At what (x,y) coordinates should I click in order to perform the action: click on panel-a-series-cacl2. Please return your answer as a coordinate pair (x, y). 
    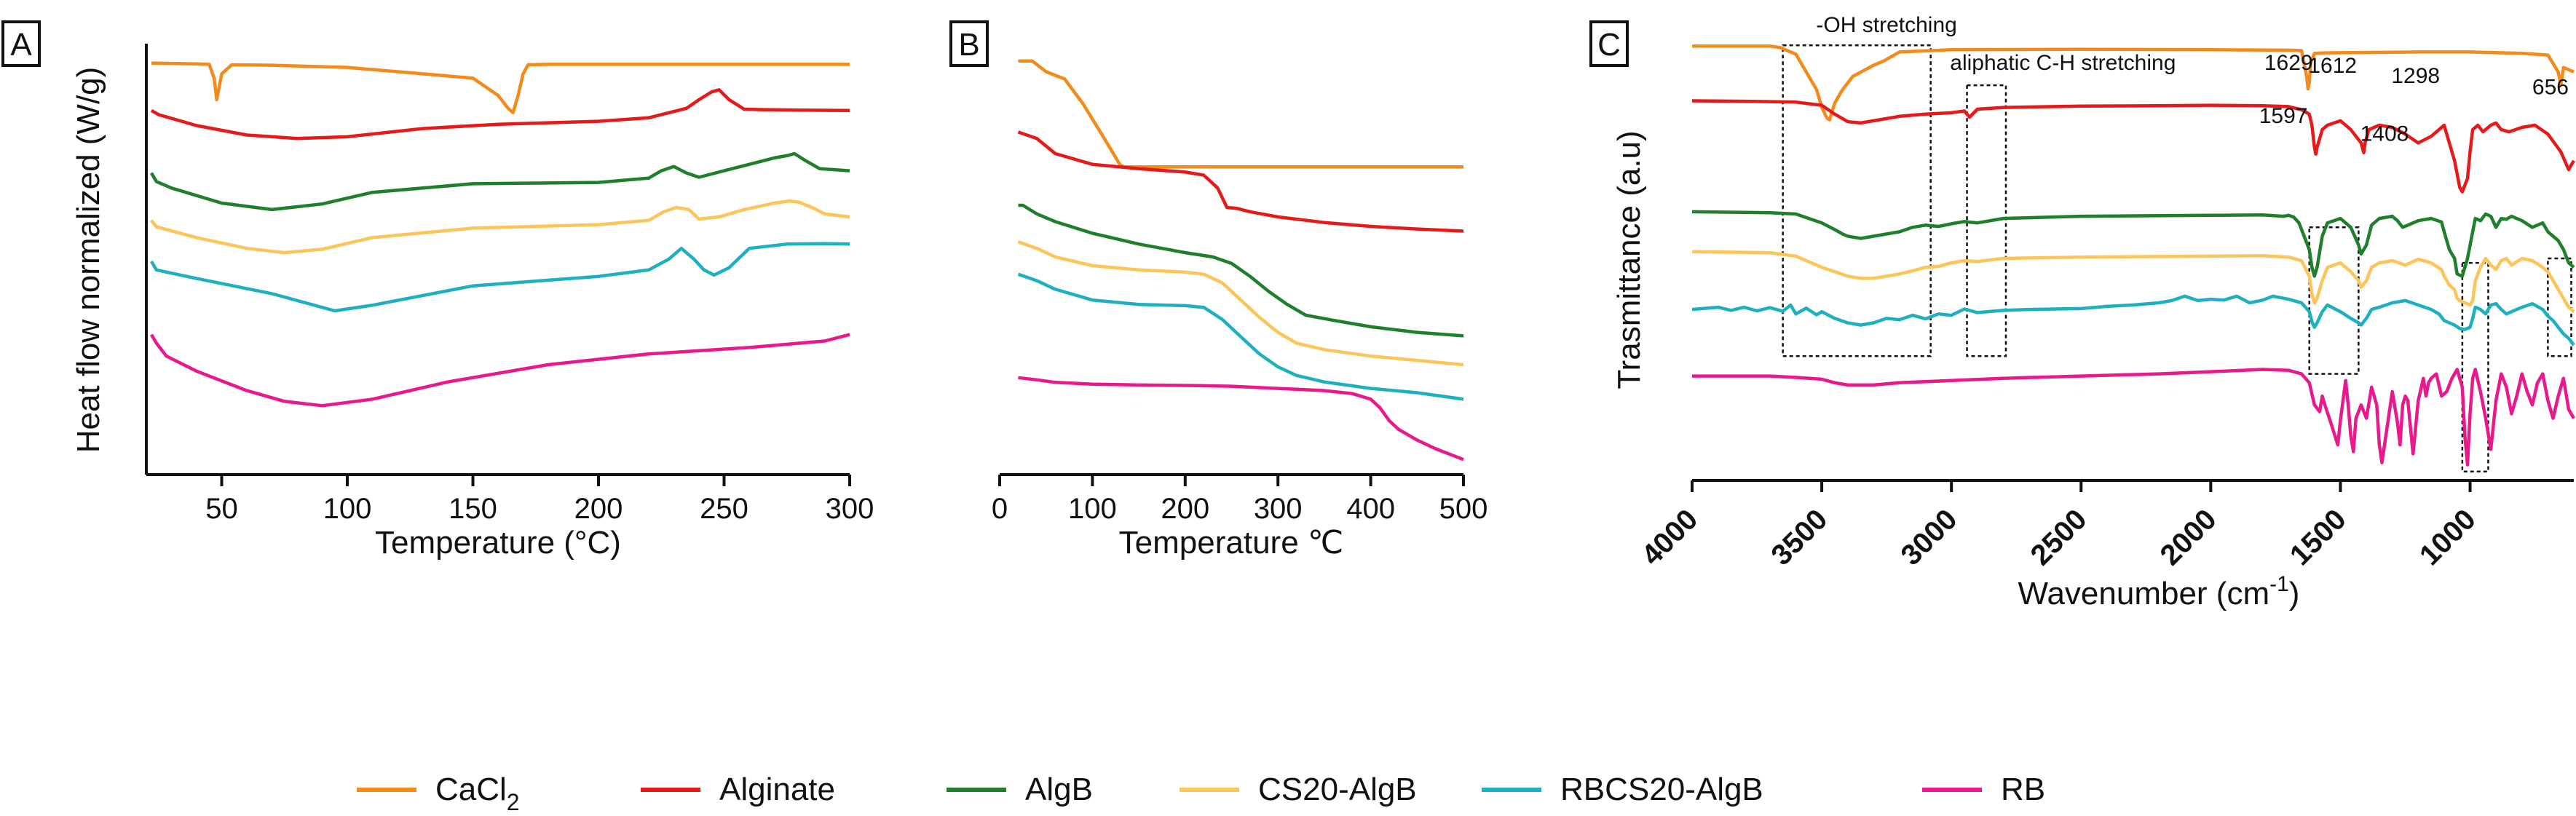
    Looking at the image, I should click on (500, 87).